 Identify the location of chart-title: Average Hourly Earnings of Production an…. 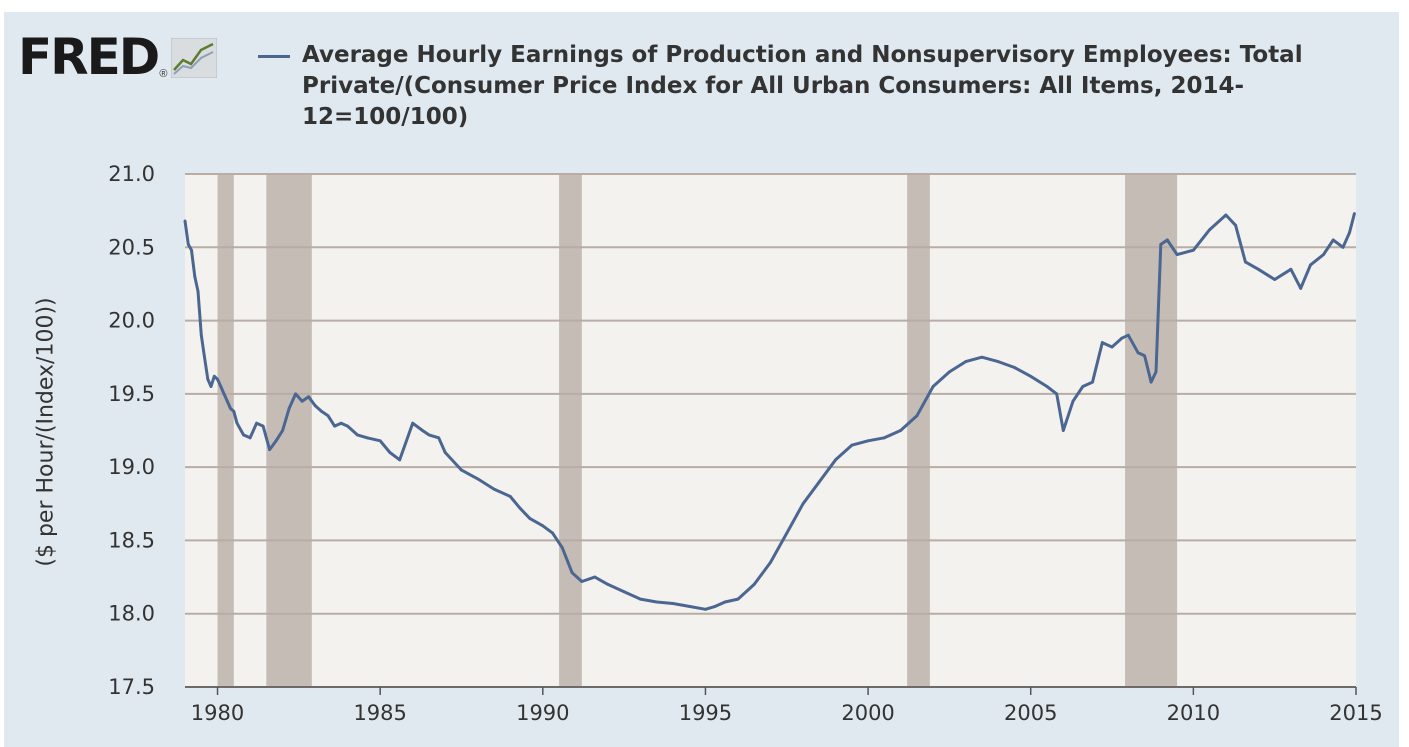
(802, 86).